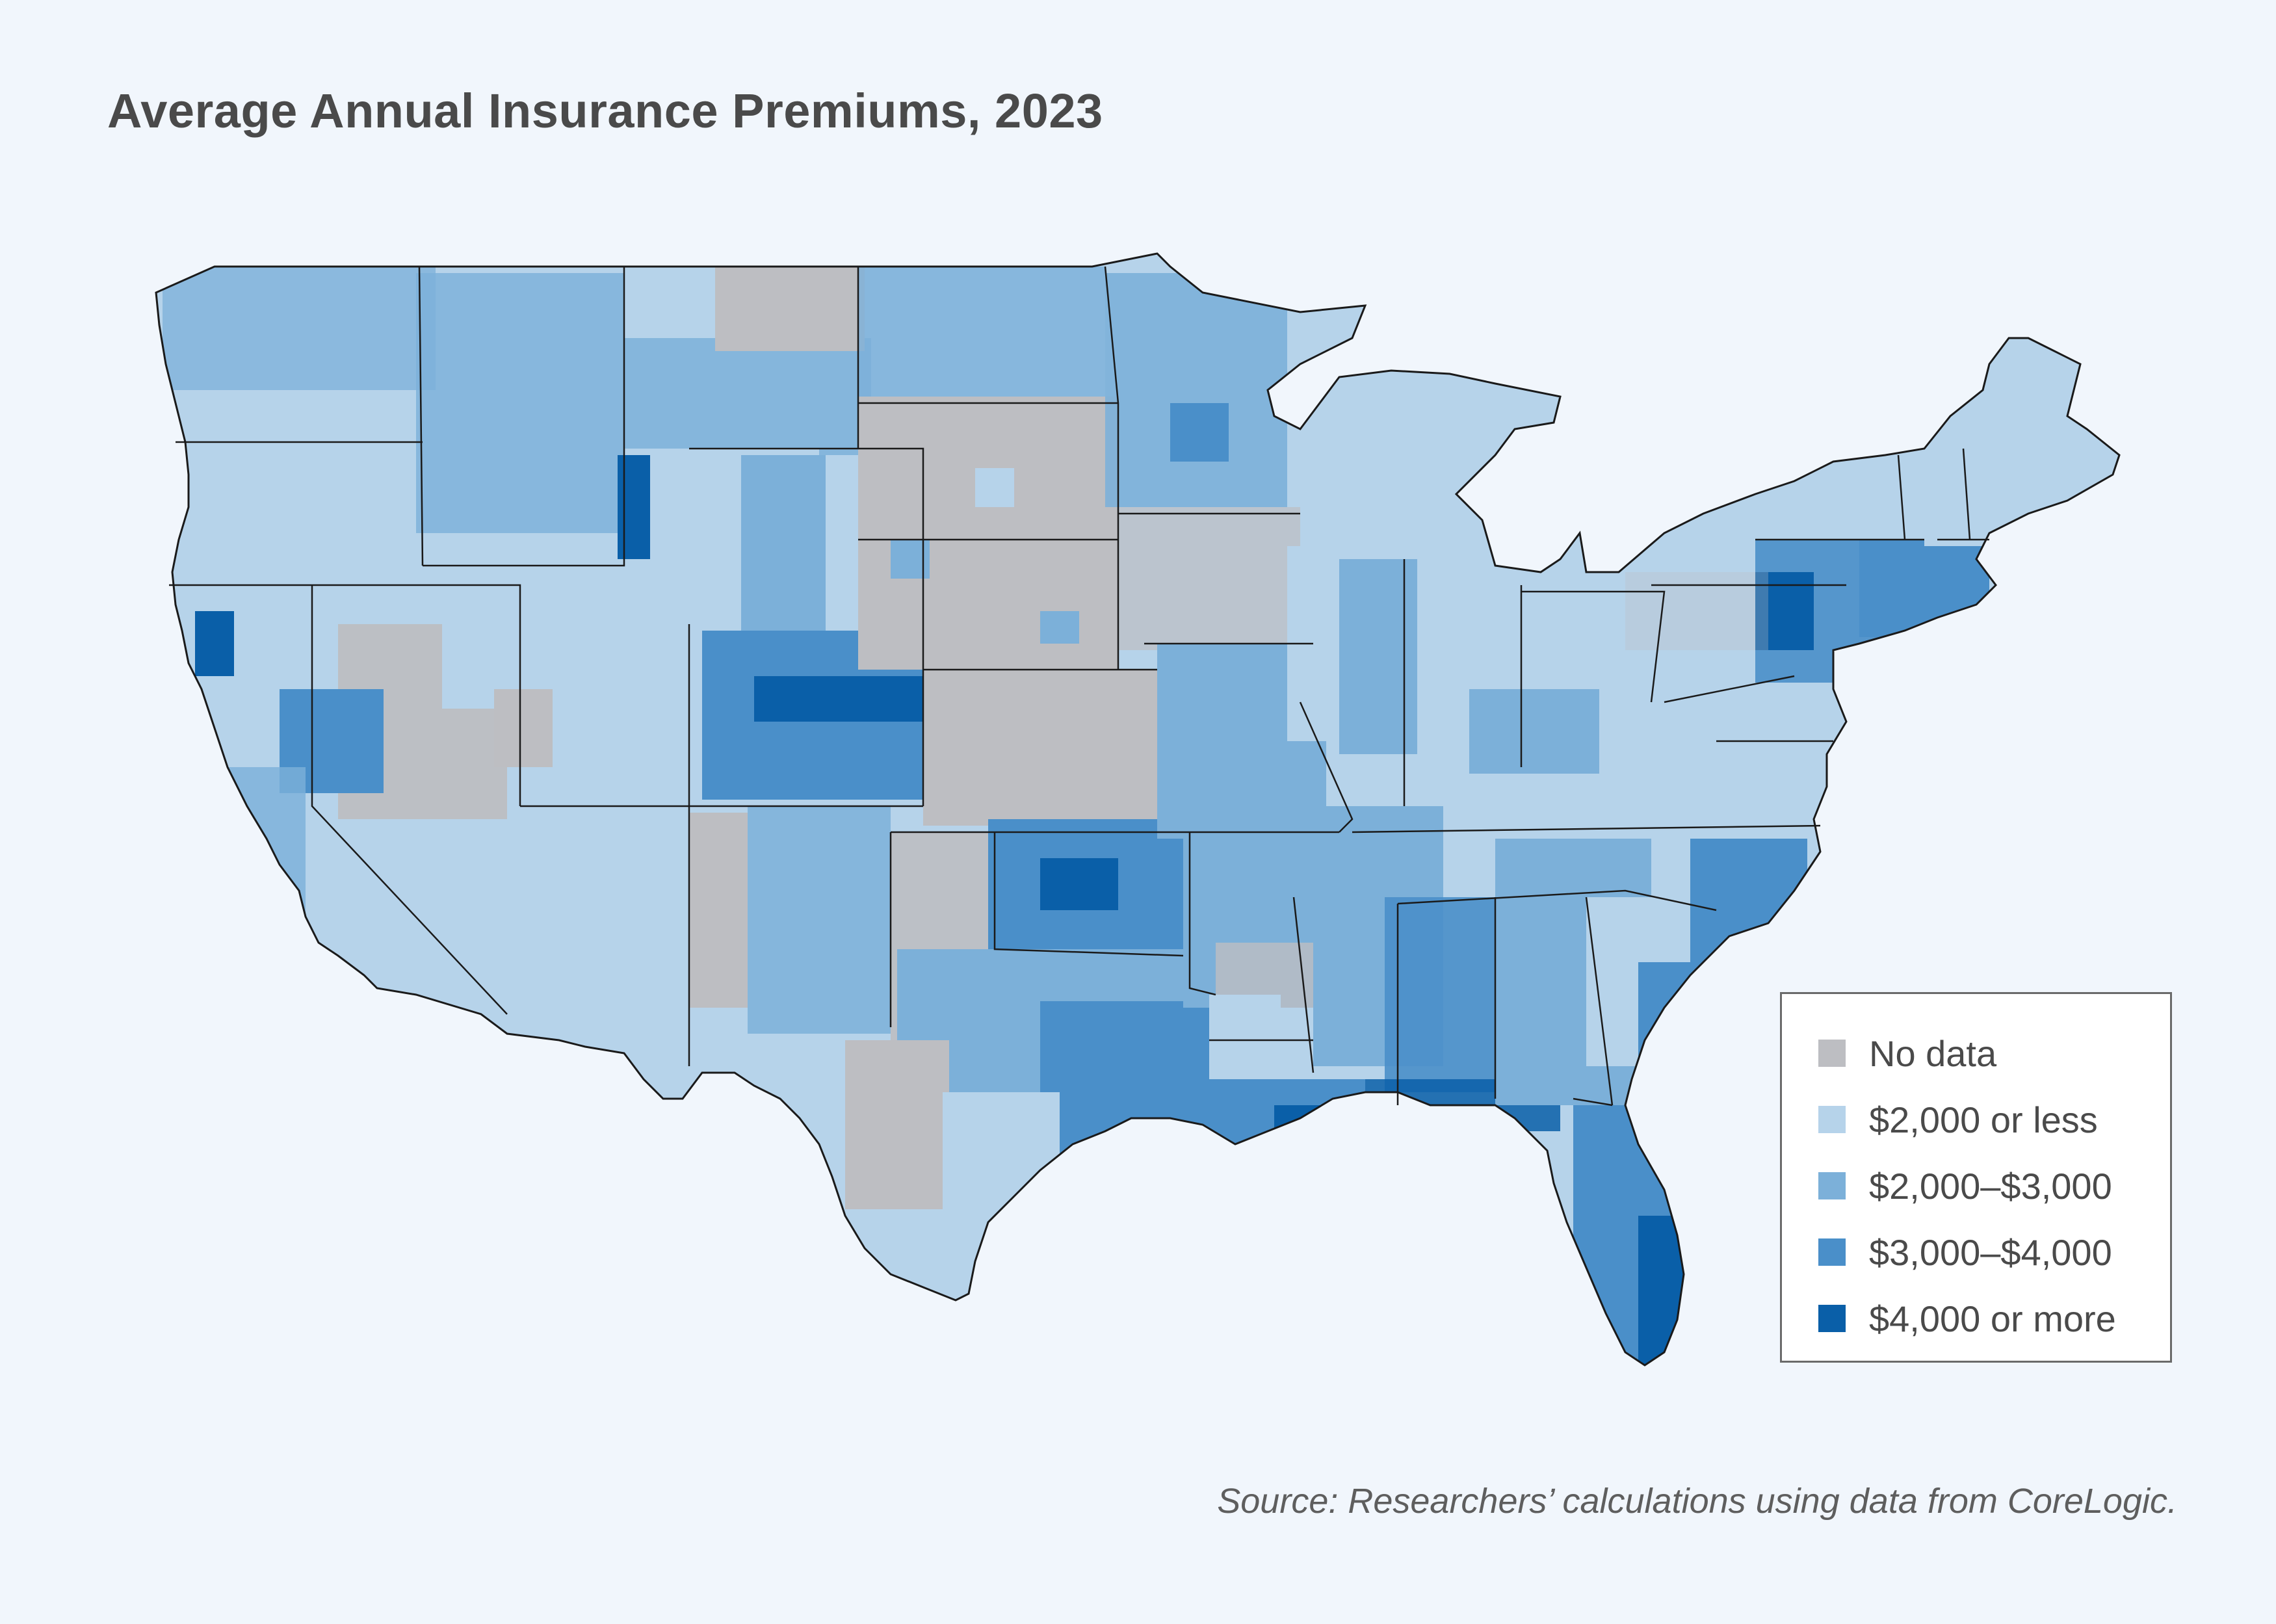 Image resolution: width=2276 pixels, height=1624 pixels. I want to click on legend-item-no-data: No data, so click(1994, 1053).